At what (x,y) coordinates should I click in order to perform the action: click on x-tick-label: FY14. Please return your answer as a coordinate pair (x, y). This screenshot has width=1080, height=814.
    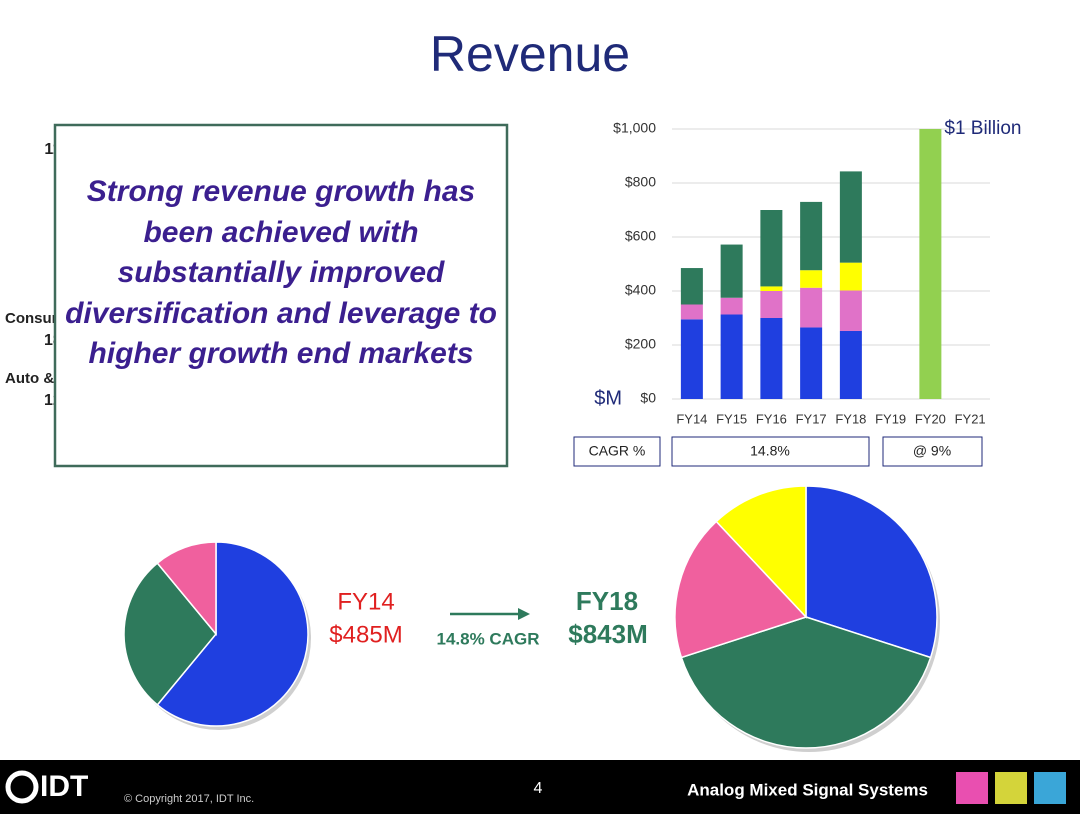
    Looking at the image, I should click on (691, 418).